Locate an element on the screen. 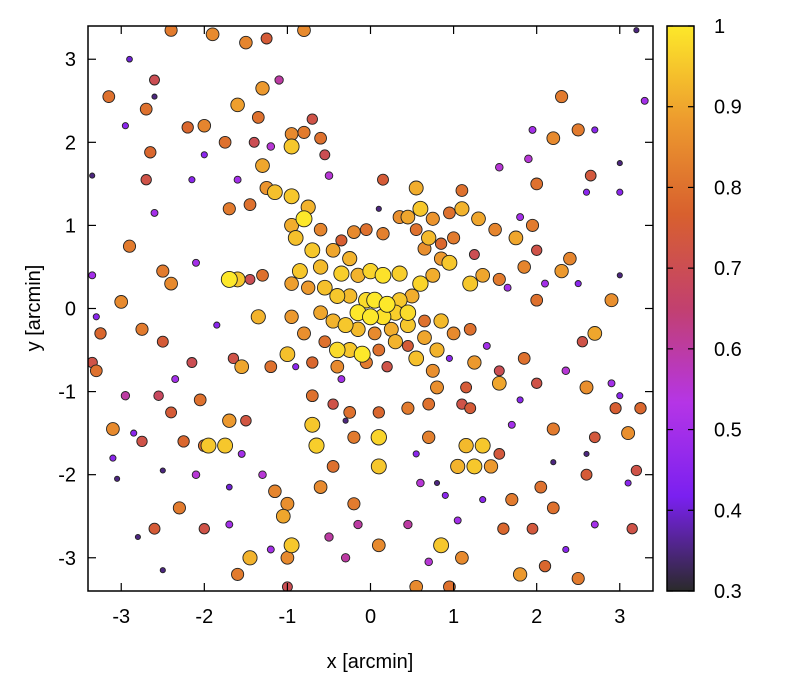  colorbar-ticks: 0.3 0.4 0.5 0.6 0.7 0.8 0.9 1 is located at coordinates (704, 309).